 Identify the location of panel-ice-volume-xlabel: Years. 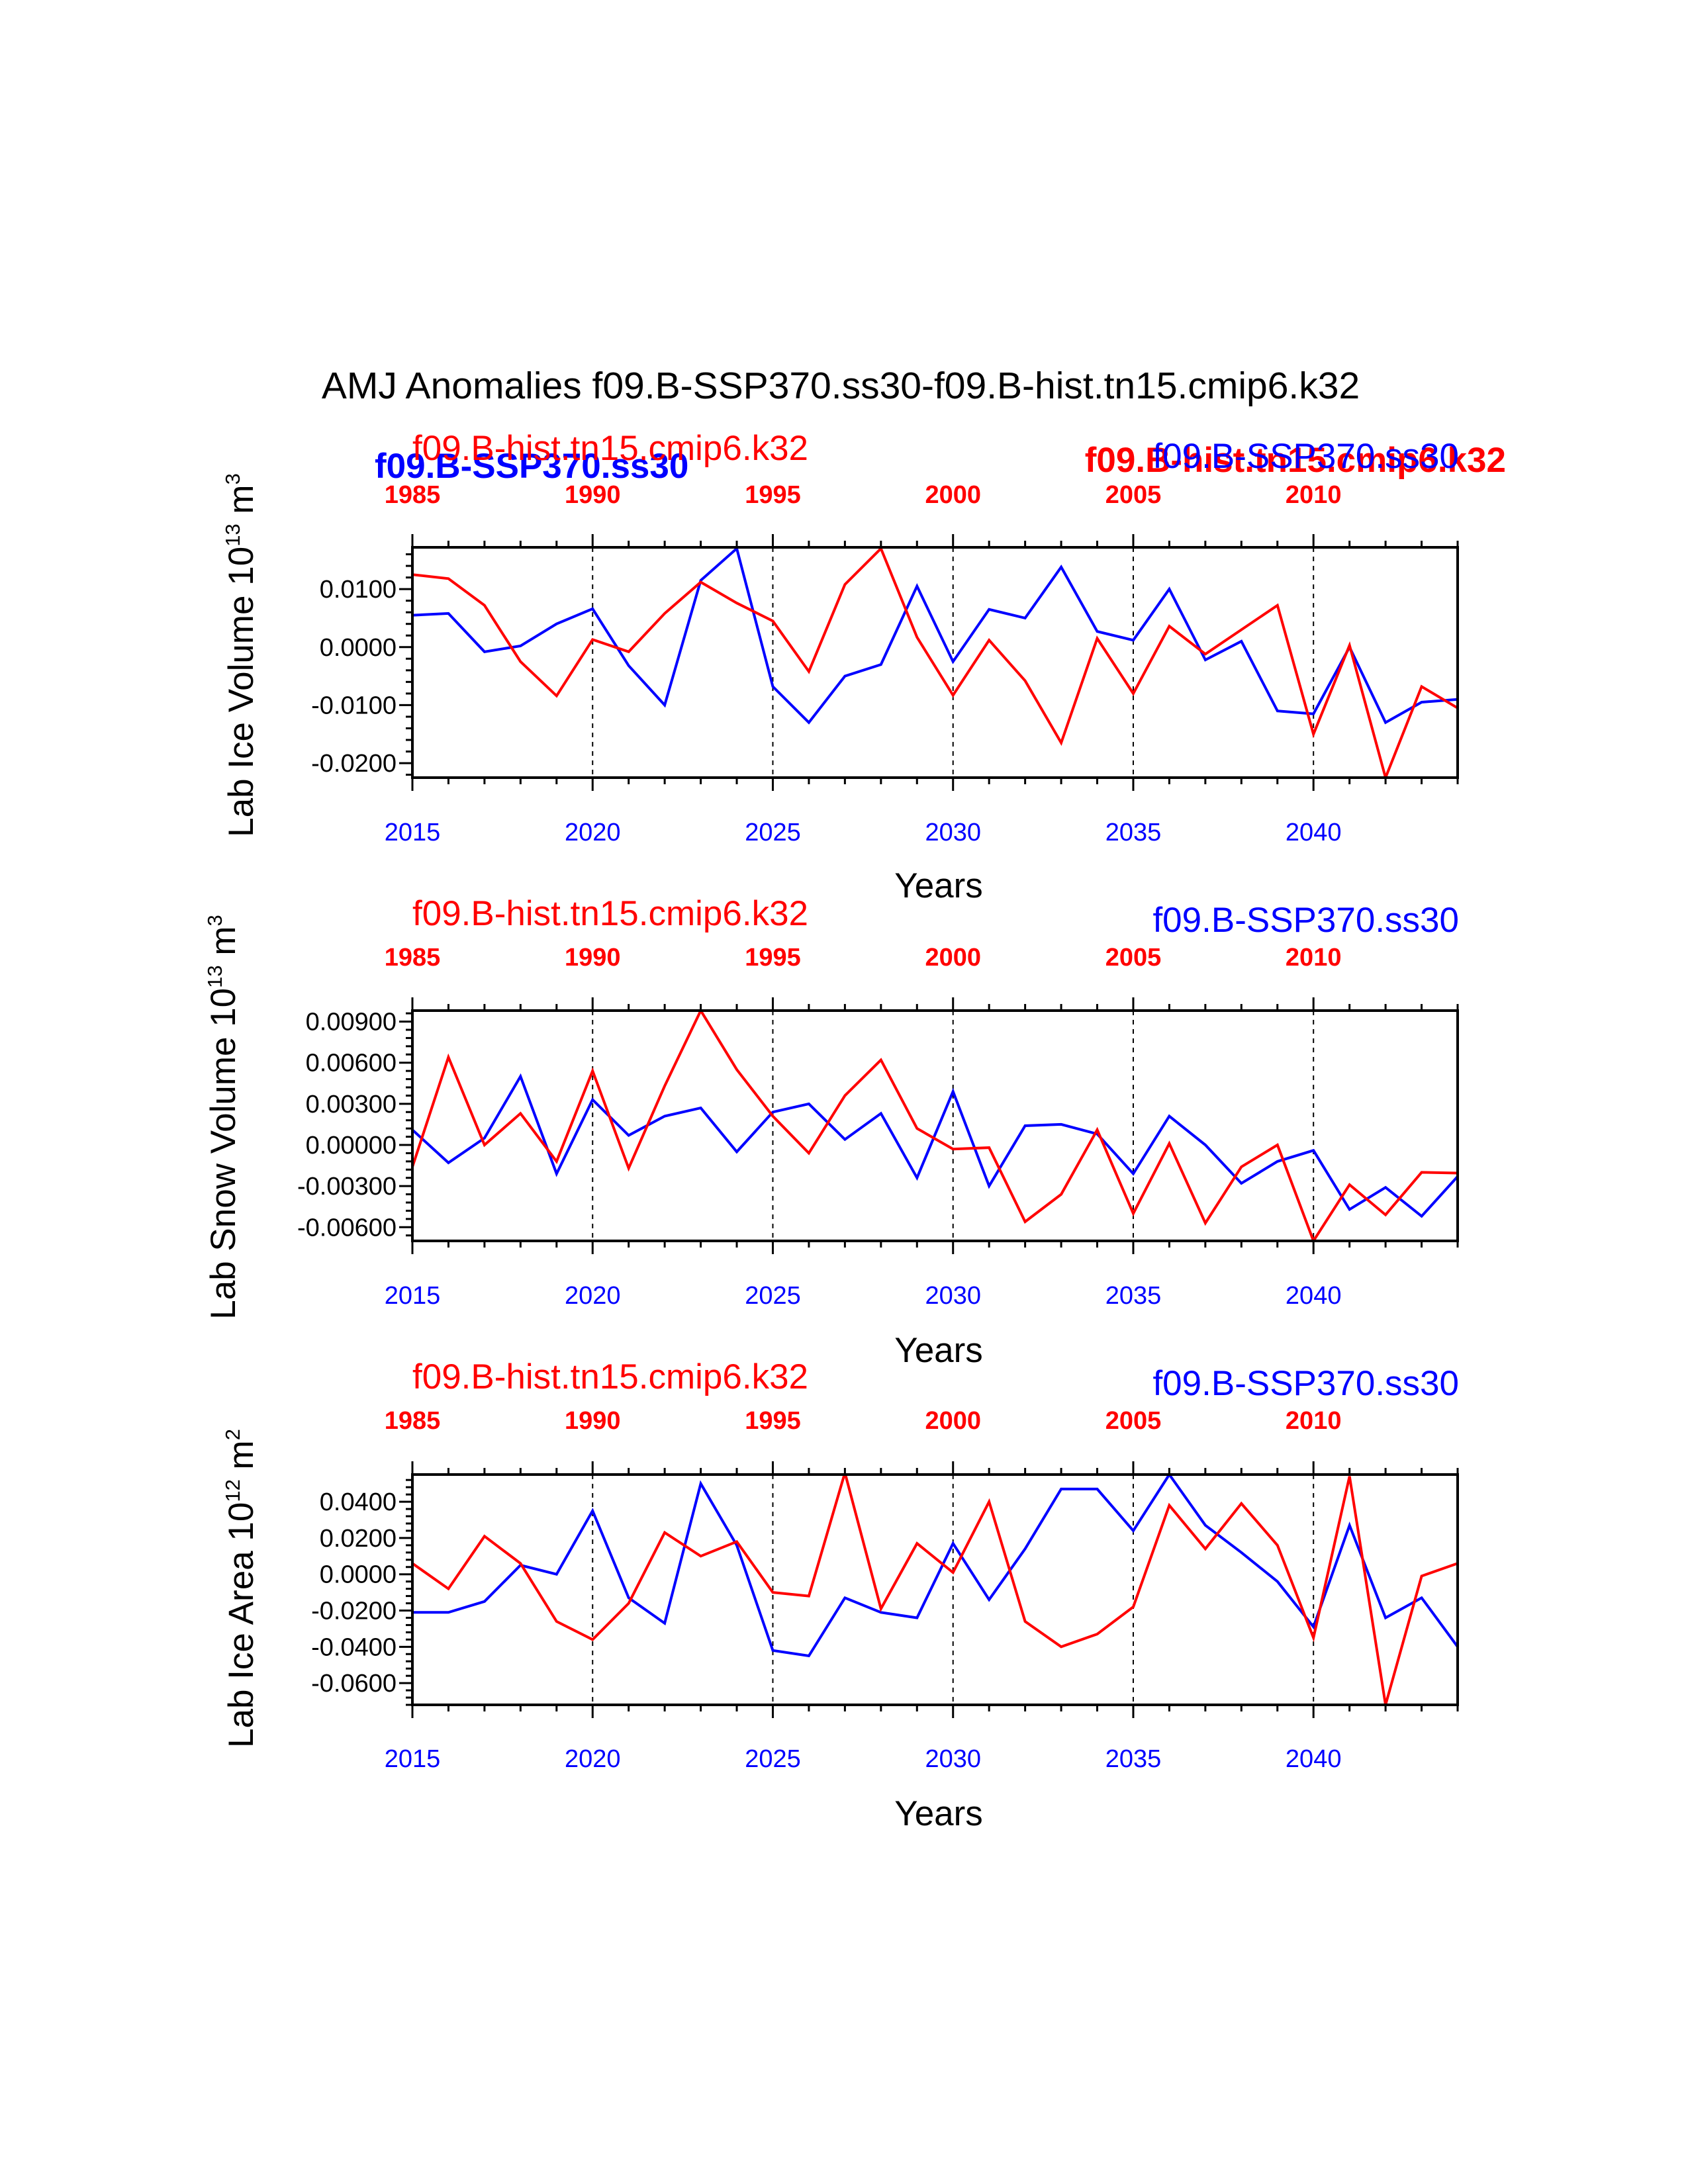
(938, 886).